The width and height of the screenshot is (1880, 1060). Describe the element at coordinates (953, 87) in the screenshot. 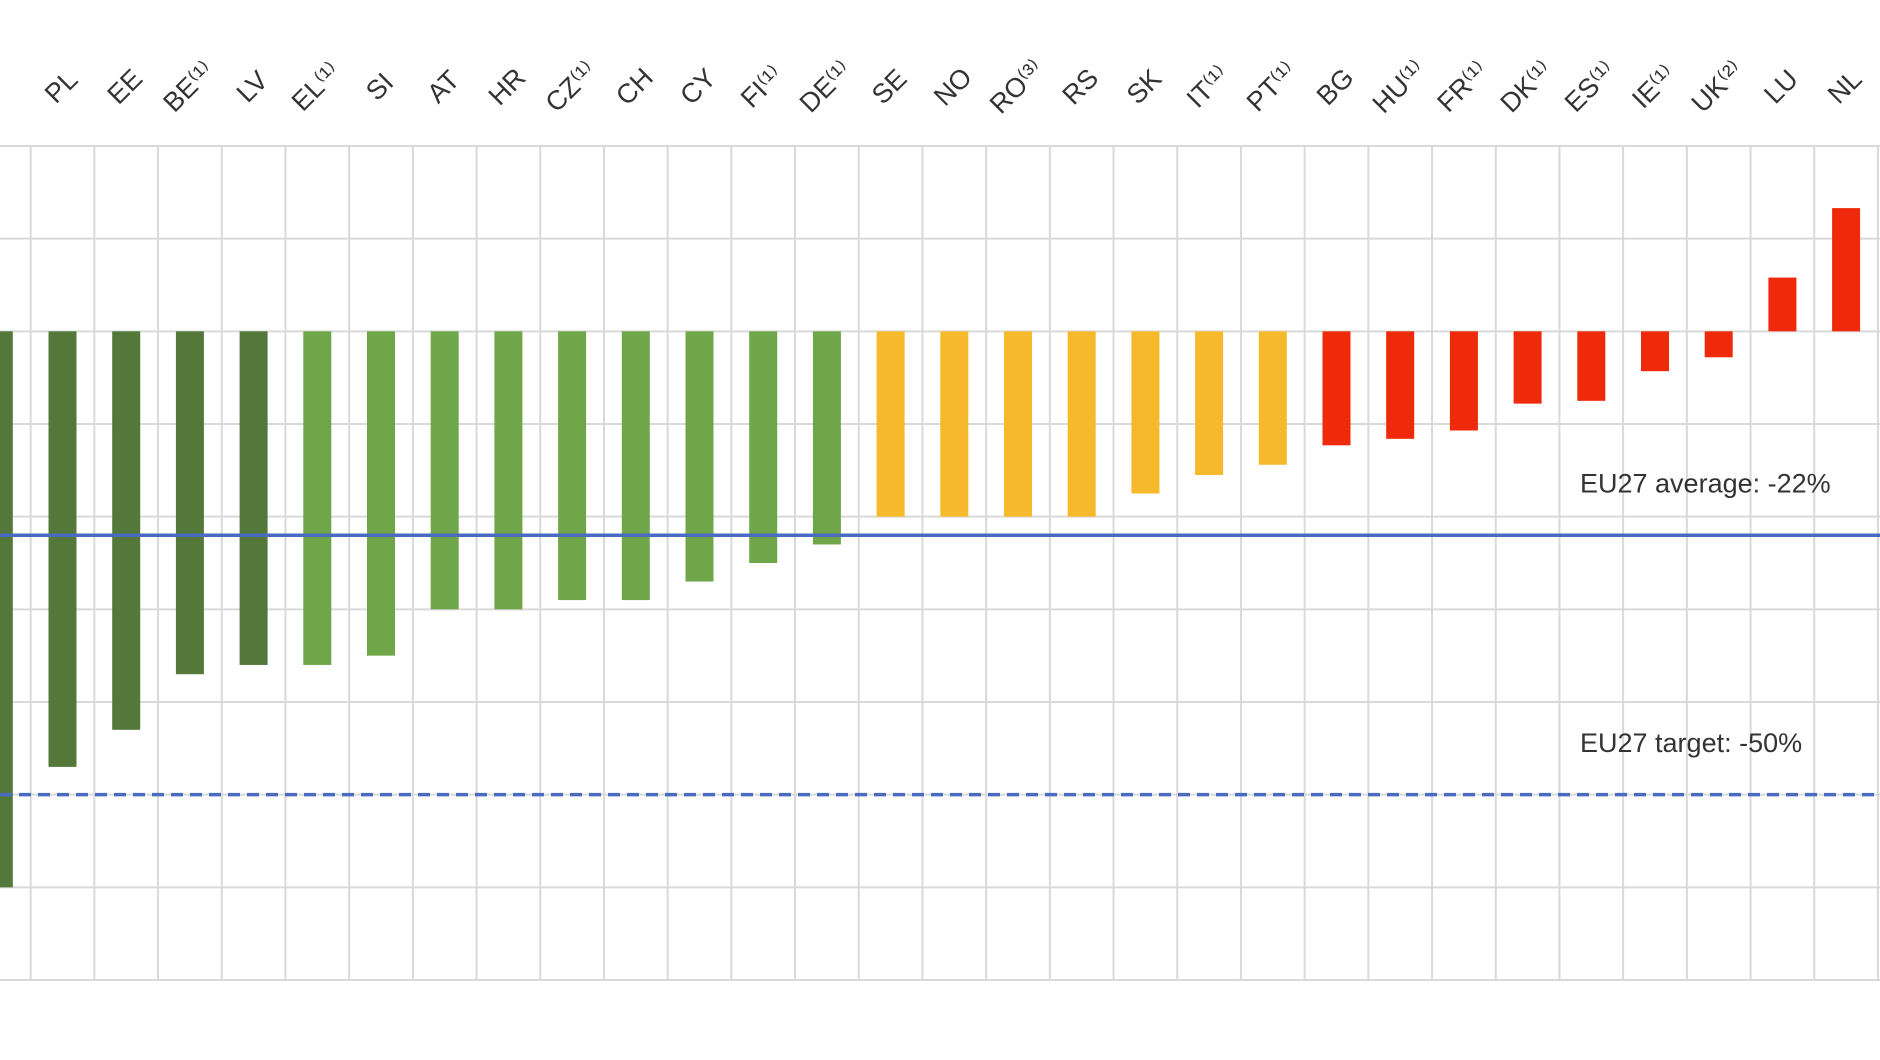

I see `x-tick-label: NO` at that location.